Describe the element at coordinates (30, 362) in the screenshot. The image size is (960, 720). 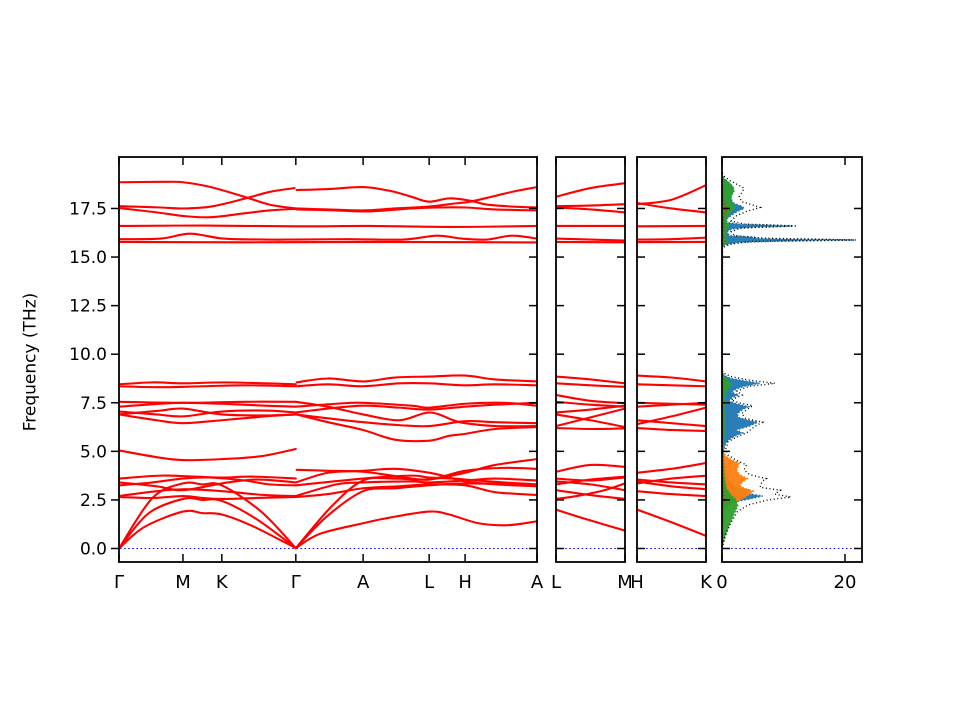
I see `y-axis-label: Frequency (THz)` at that location.